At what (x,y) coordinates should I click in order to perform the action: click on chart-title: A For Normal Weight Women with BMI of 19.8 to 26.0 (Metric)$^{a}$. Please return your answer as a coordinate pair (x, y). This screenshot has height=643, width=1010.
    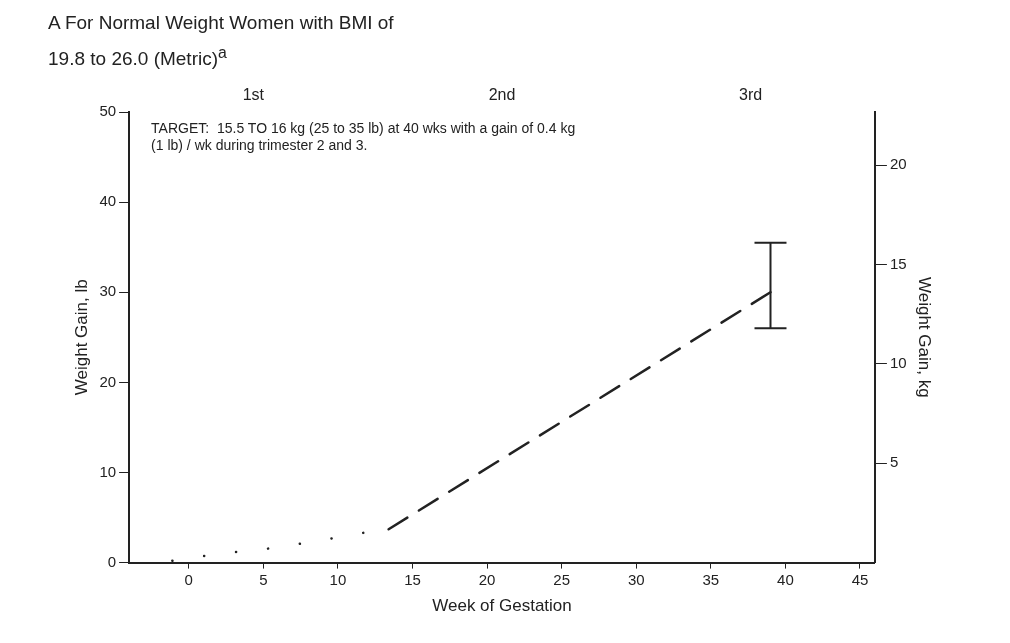
    Looking at the image, I should click on (221, 41).